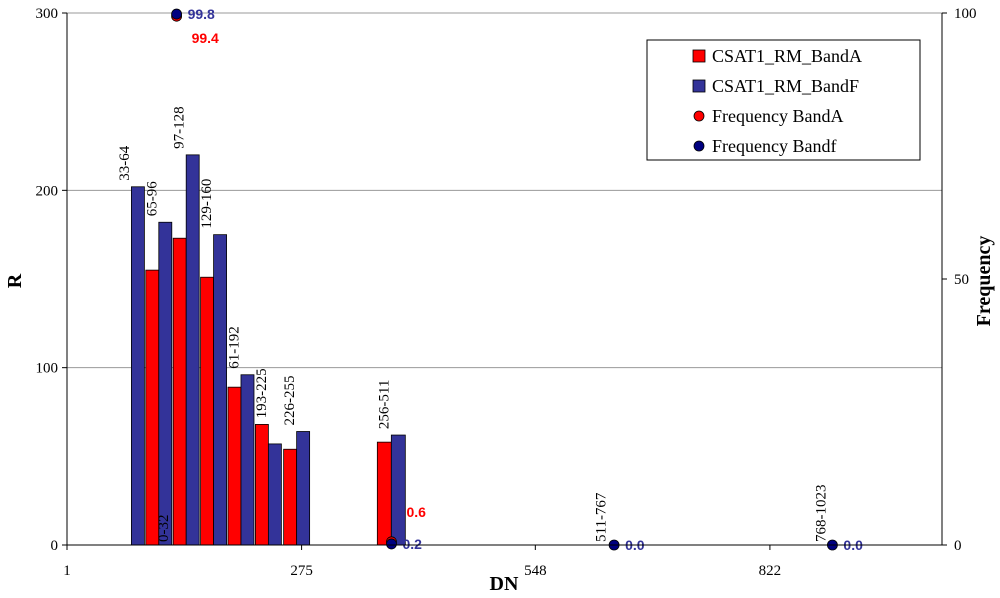 Image resolution: width=1000 pixels, height=598 pixels. I want to click on category-label: 511-767, so click(602, 517).